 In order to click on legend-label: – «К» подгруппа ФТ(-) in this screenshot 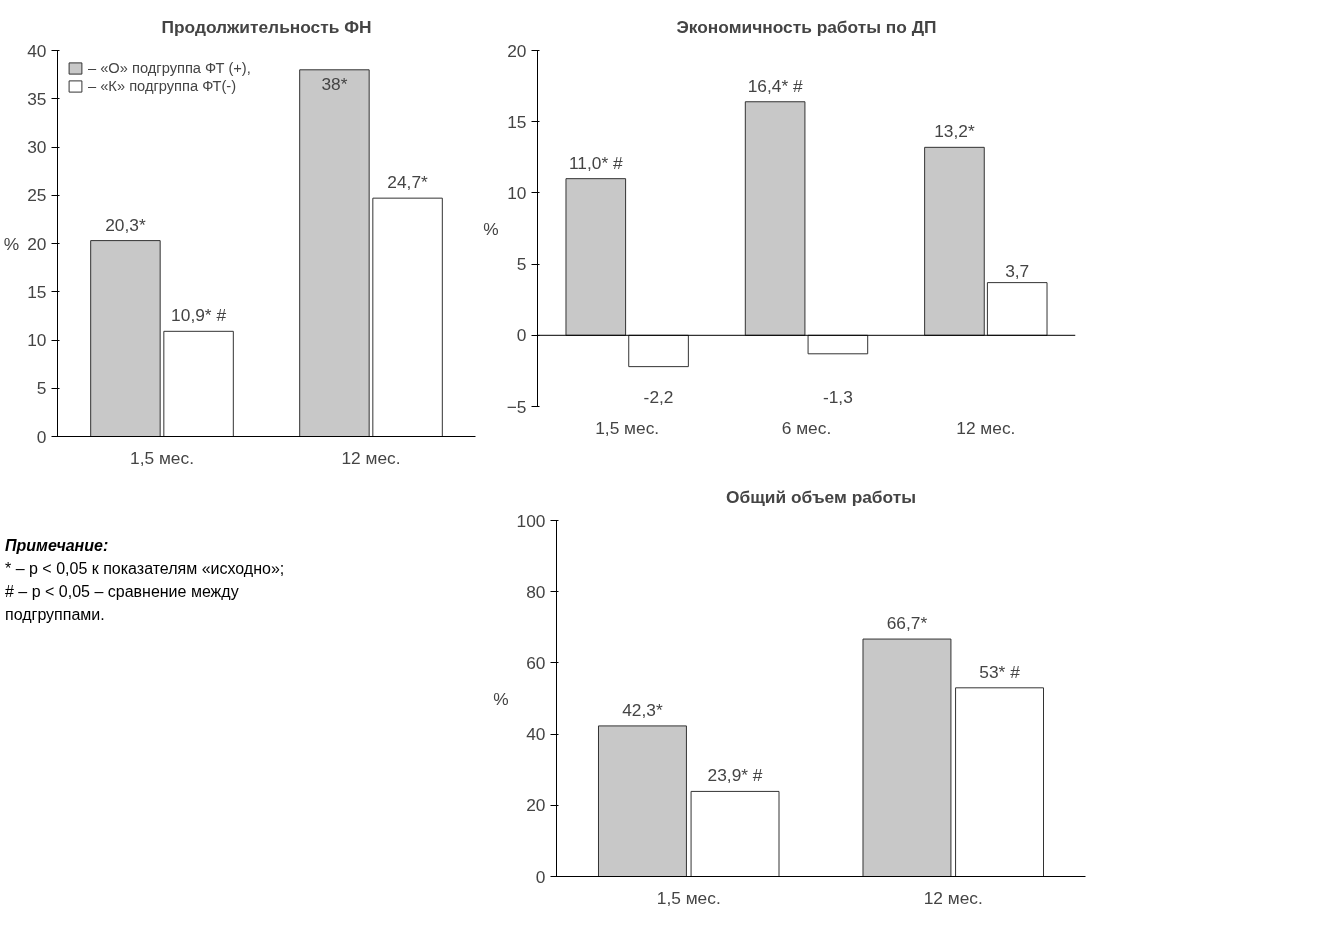, I will do `click(162, 86)`.